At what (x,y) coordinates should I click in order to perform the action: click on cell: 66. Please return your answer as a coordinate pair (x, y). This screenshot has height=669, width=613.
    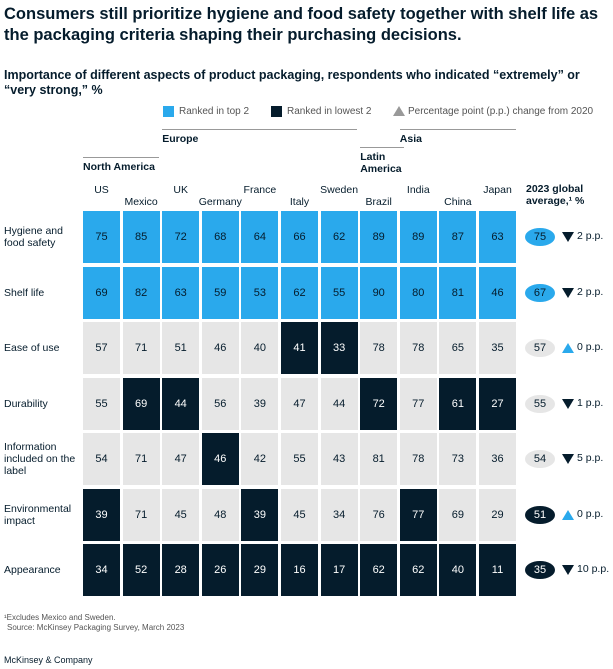
    Looking at the image, I should click on (299, 237).